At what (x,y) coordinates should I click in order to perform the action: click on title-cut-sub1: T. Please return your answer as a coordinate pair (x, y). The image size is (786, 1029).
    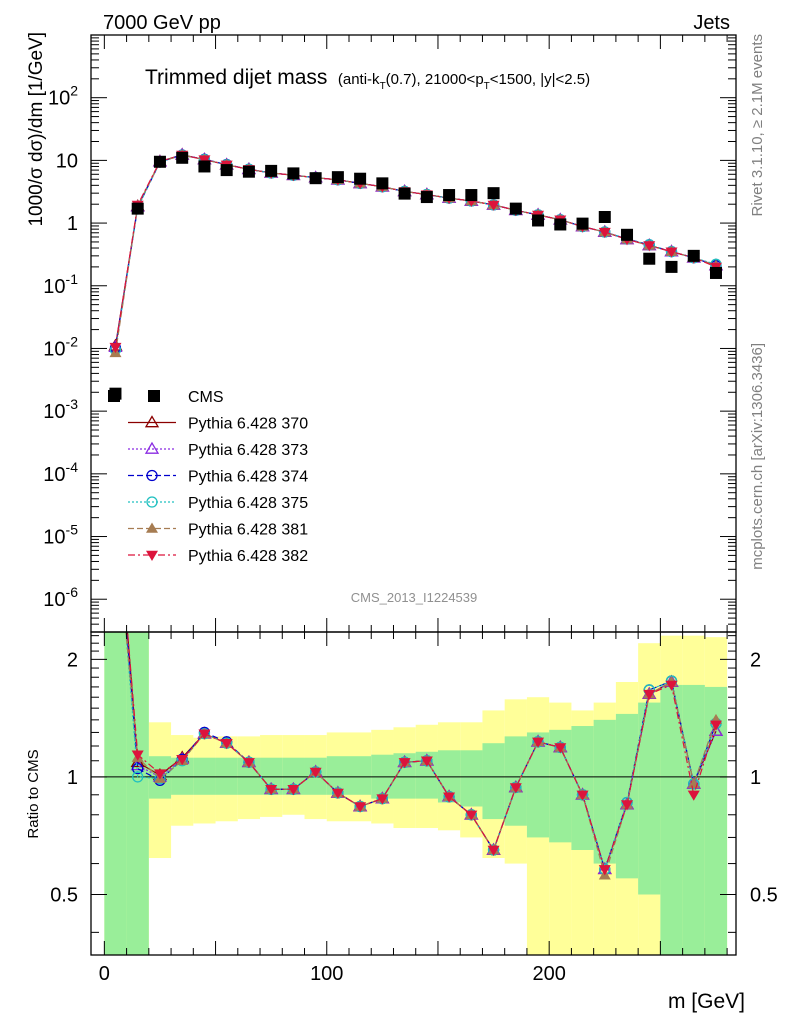
    Looking at the image, I should click on (383, 86).